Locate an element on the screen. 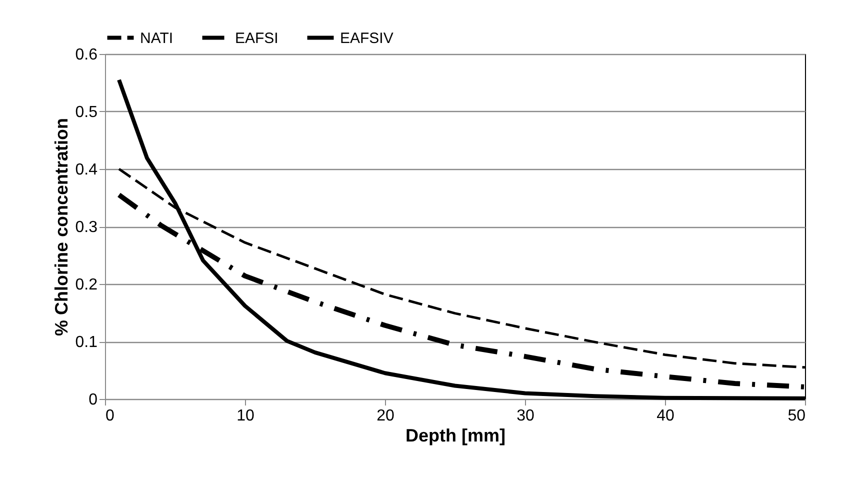  legend-label: EAFSI is located at coordinates (256, 38).